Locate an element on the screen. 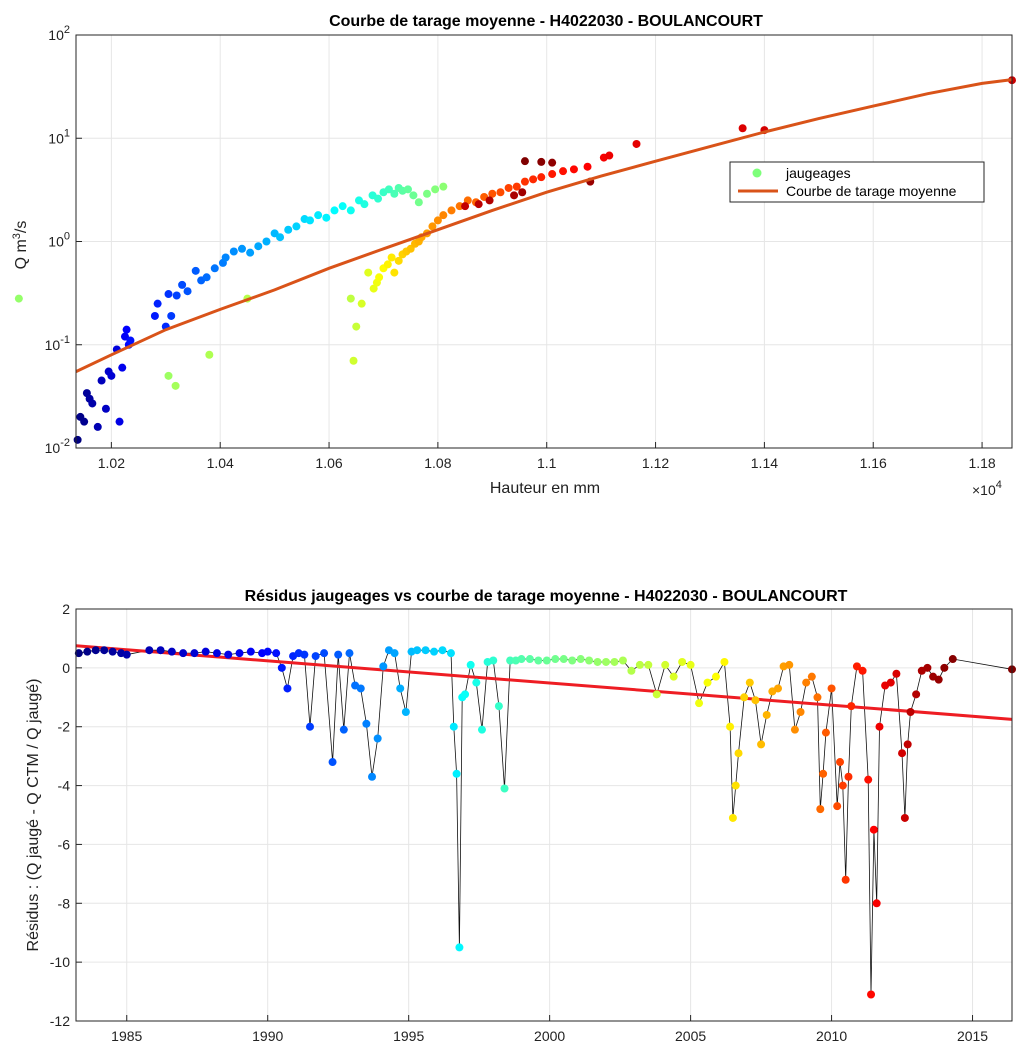 Image resolution: width=1016 pixels, height=1048 pixels. top-x-tick-label: 1.1 is located at coordinates (547, 463).